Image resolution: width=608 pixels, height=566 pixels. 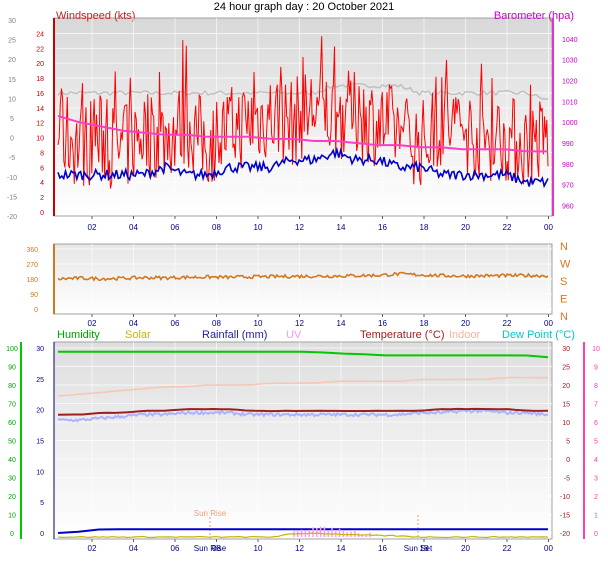 I want to click on windspeed-tick-label: 8, so click(x=42, y=153).